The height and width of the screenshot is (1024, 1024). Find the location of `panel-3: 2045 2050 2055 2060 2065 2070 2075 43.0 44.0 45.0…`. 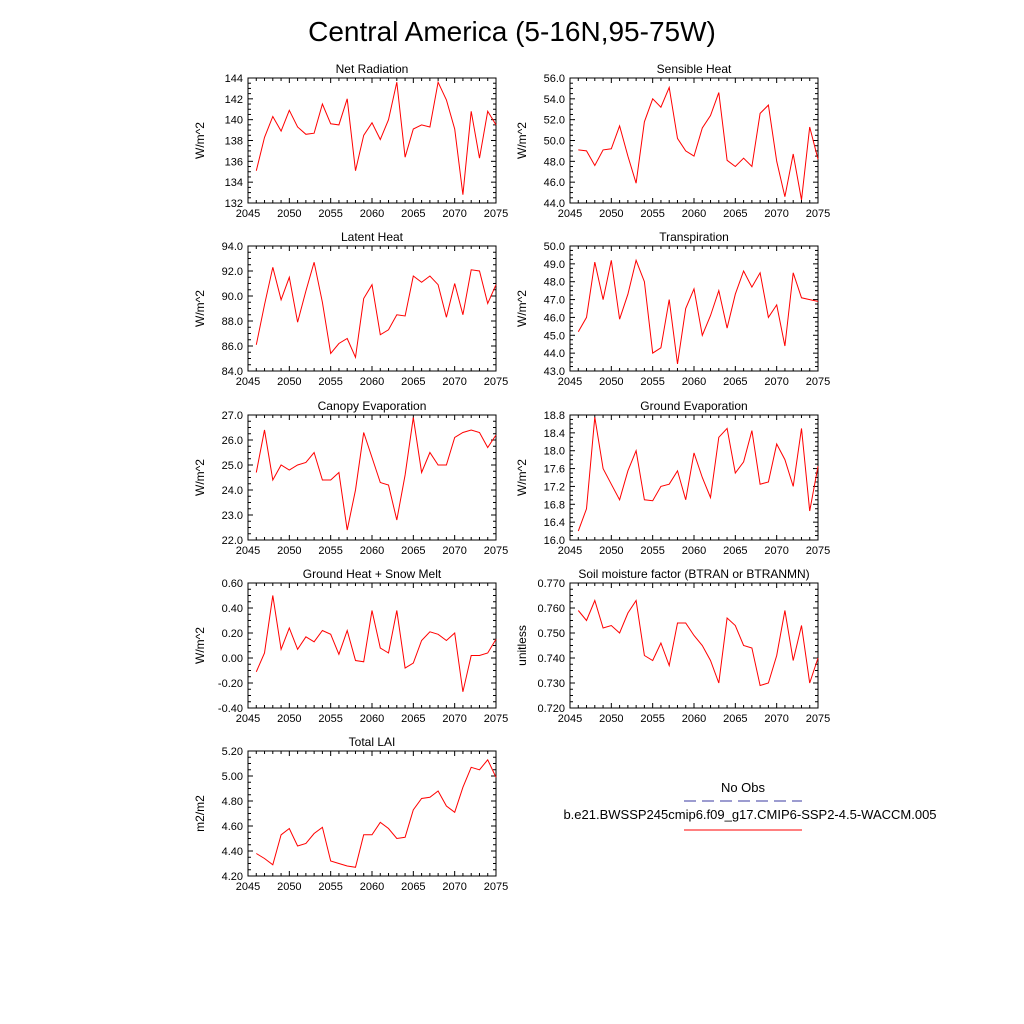

panel-3: 2045 2050 2055 2060 2065 2070 2075 43.0 44.0 45.0… is located at coordinates (672, 309).